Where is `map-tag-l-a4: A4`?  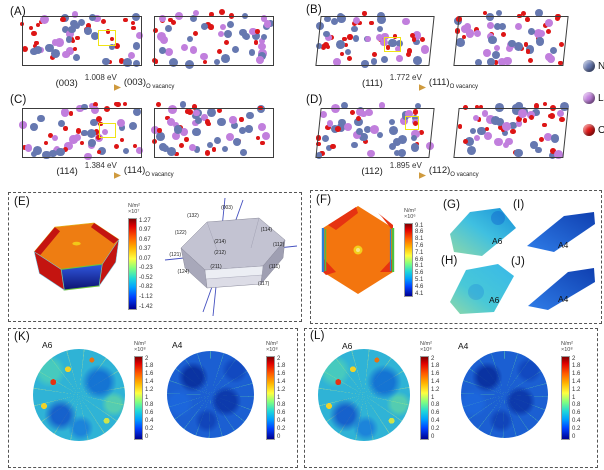 map-tag-l-a4: A4 is located at coordinates (463, 346).